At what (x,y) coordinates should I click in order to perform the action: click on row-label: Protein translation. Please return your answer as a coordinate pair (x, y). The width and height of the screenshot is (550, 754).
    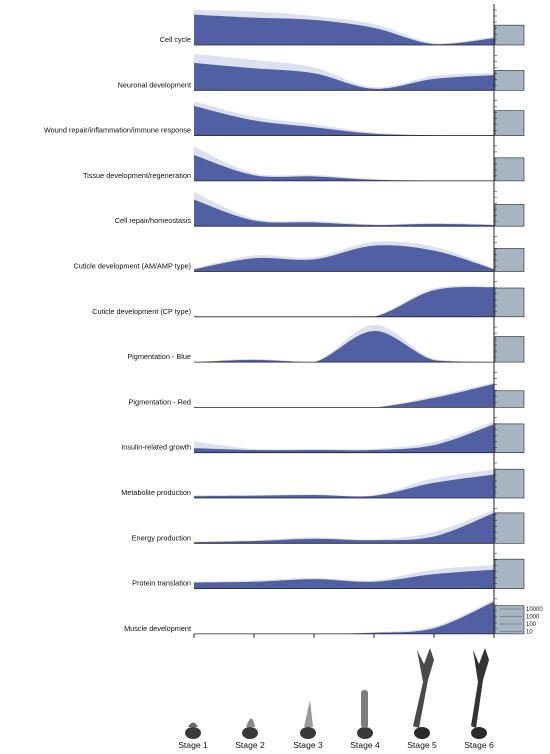
    Looking at the image, I should click on (161, 583).